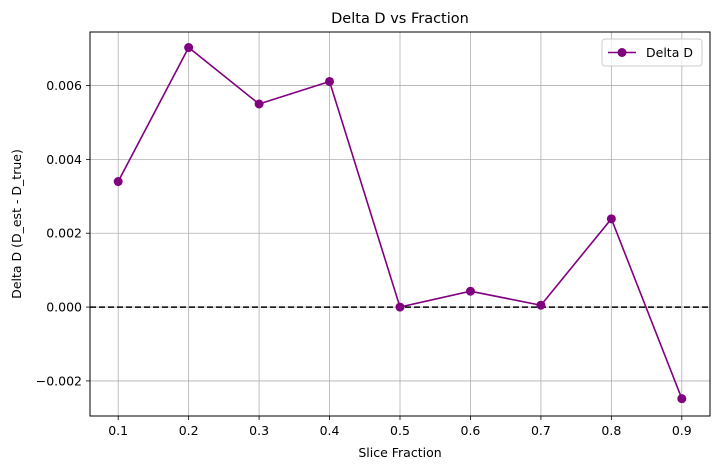 Image resolution: width=720 pixels, height=470 pixels. What do you see at coordinates (16, 224) in the screenshot?
I see `y-axis-label: Delta D (D_est - D_true)` at bounding box center [16, 224].